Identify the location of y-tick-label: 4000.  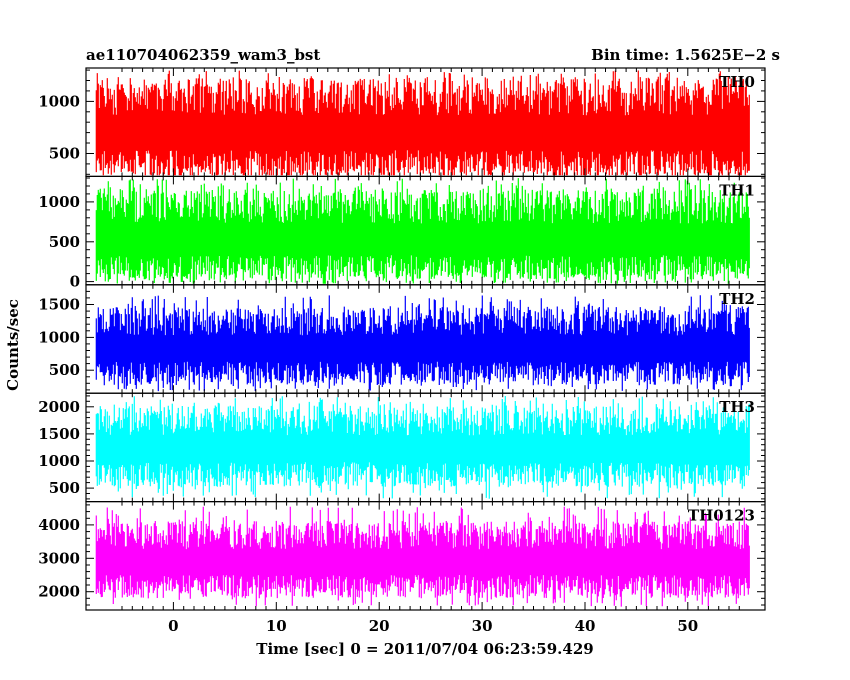
(59, 525).